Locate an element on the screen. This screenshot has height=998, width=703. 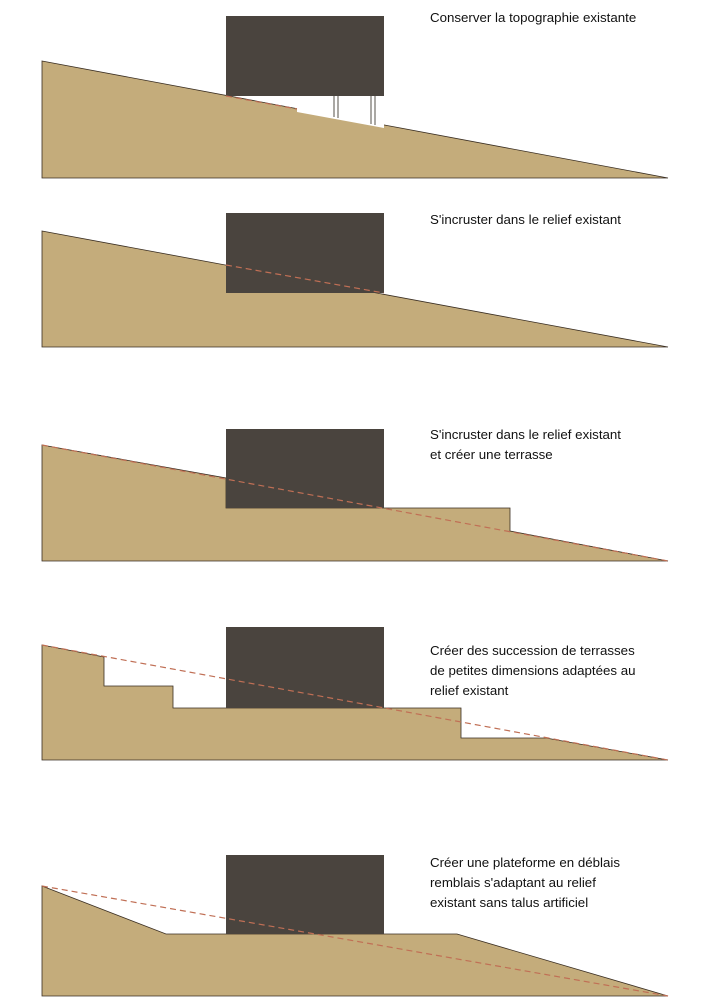
section-terraces is located at coordinates (355, 694).